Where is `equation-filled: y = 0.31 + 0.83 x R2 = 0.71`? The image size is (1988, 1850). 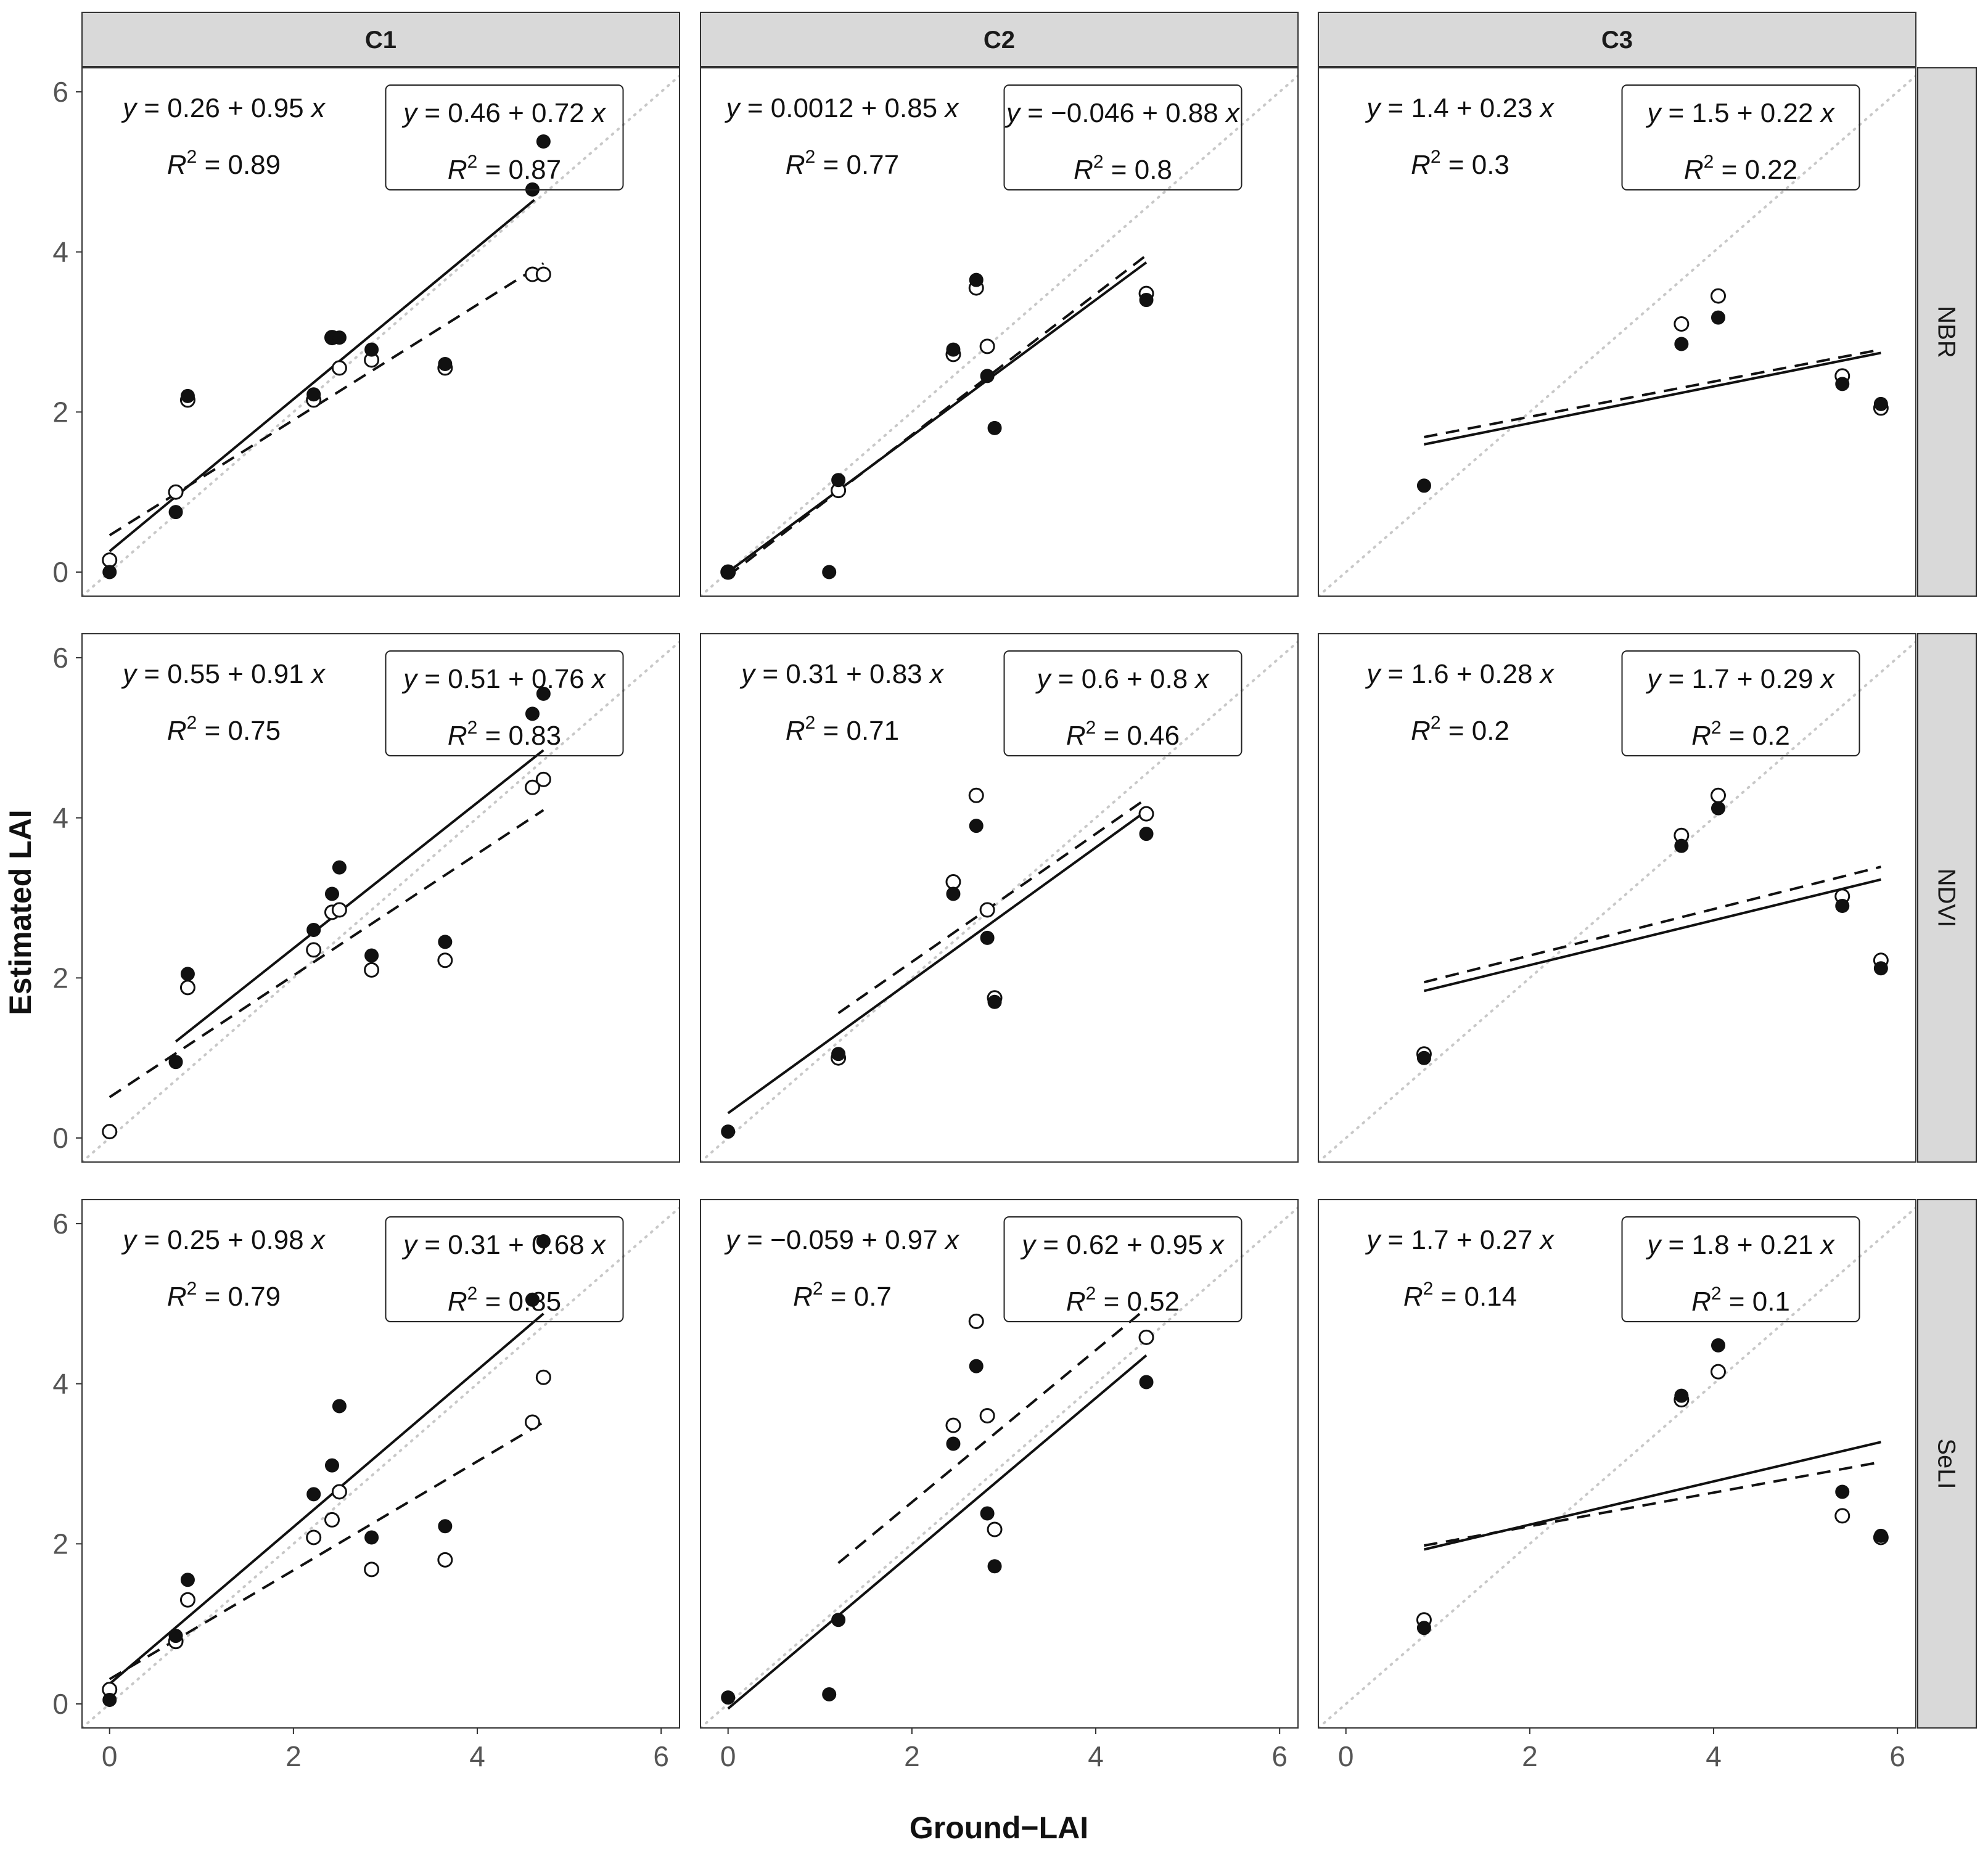 equation-filled: y = 0.31 + 0.83 x R2 = 0.71 is located at coordinates (842, 702).